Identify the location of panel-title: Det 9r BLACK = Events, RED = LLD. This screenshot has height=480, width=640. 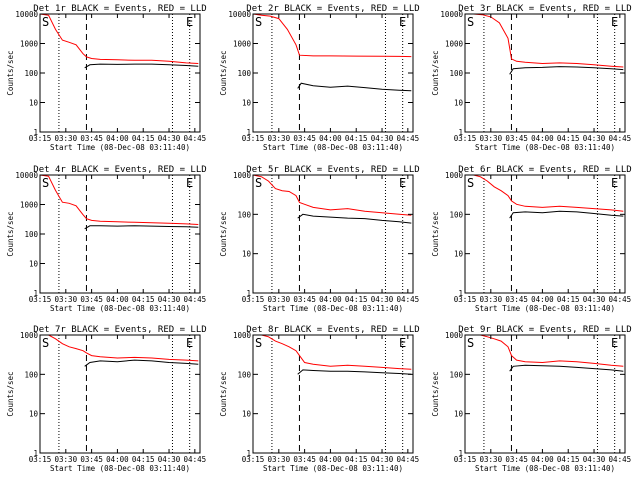
(544, 330).